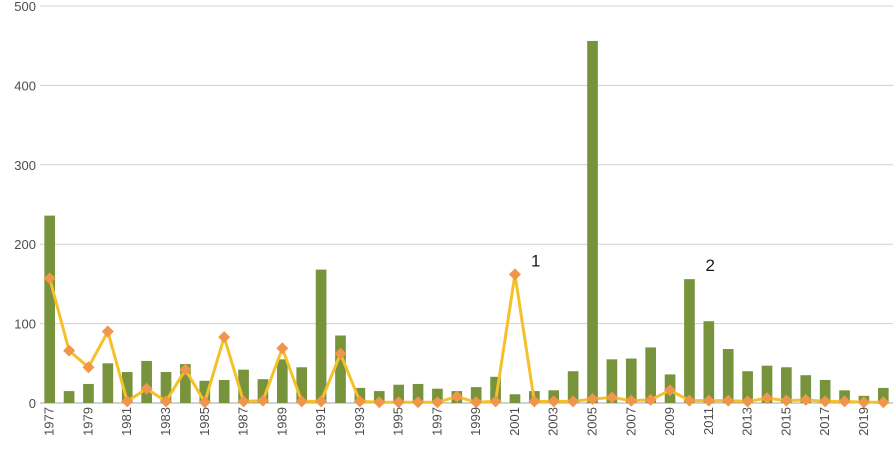 The image size is (895, 452). Describe the element at coordinates (514, 421) in the screenshot. I see `x-tick-label: 2001` at that location.